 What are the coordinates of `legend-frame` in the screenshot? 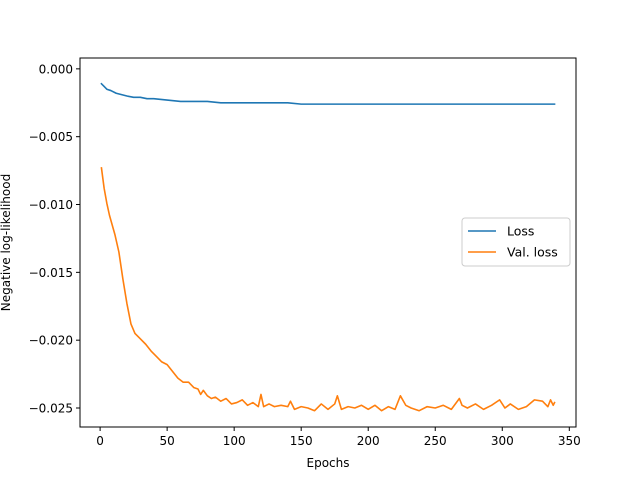 It's located at (516, 242).